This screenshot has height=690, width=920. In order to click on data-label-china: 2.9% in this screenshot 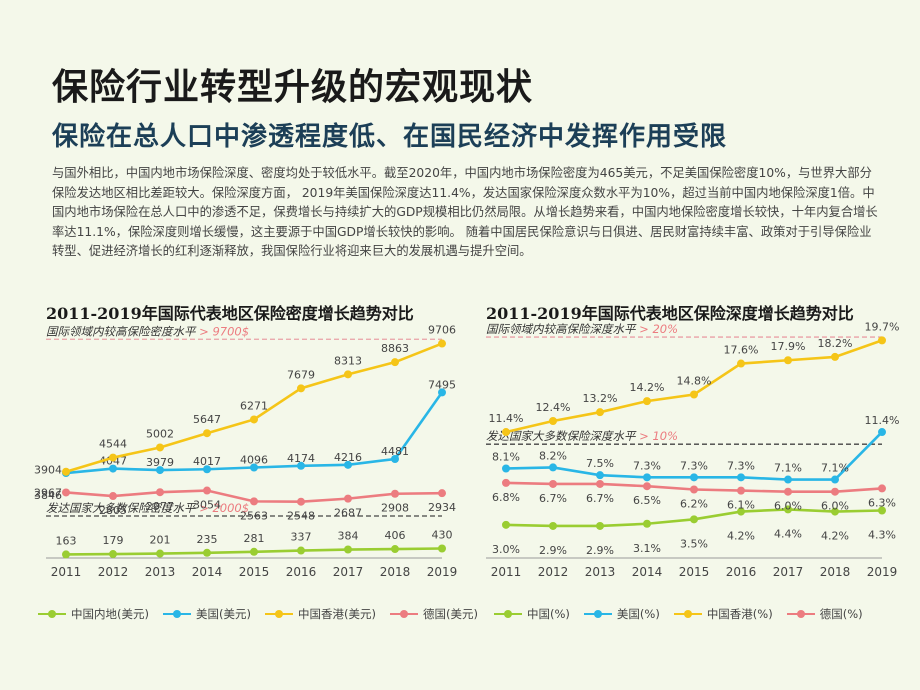, I will do `click(600, 550)`.